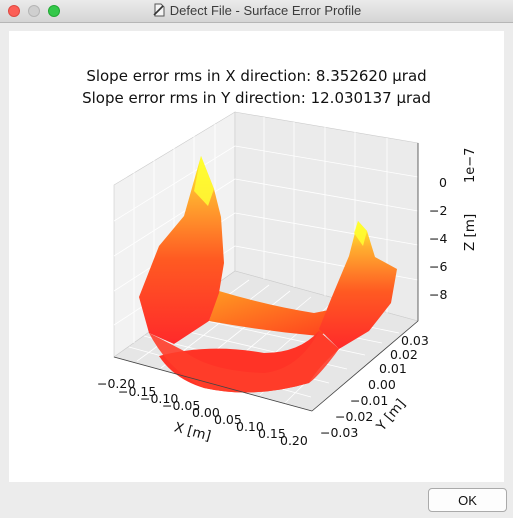  Describe the element at coordinates (369, 400) in the screenshot. I see `y-tick-label: −0.01` at that location.